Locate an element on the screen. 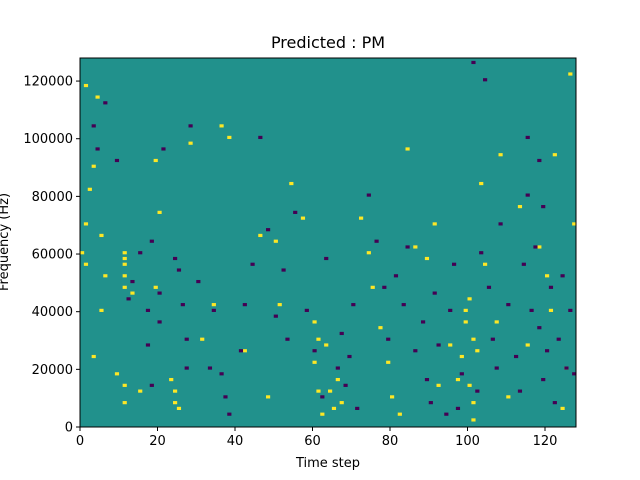 This screenshot has height=480, width=640. x-tick-label: 100 is located at coordinates (467, 441).